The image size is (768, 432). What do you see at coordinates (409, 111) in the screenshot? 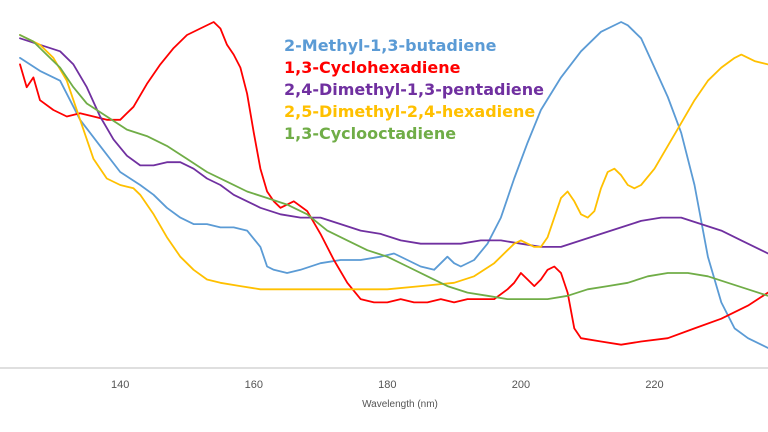
I see `legend-item-4: 2,5-Dimethyl-2,4-hexadiene` at bounding box center [409, 111].